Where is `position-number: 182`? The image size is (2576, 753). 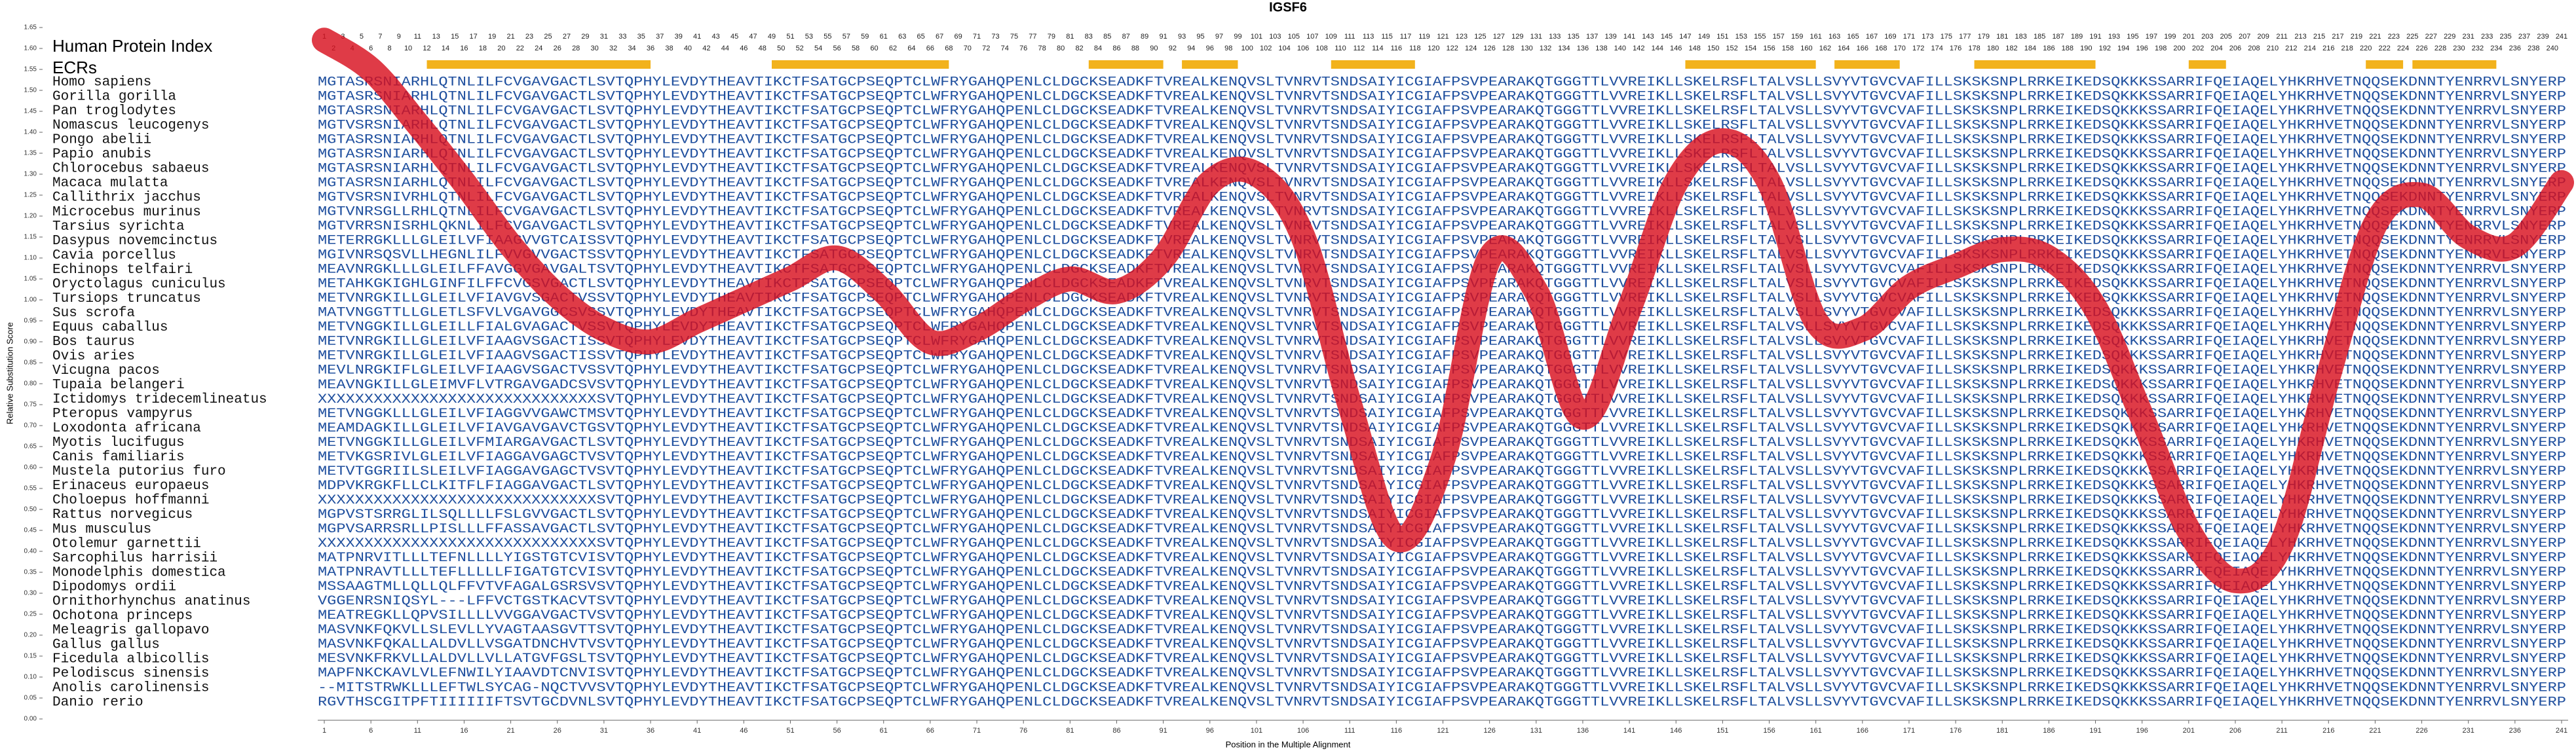
position-number: 182 is located at coordinates (2011, 49).